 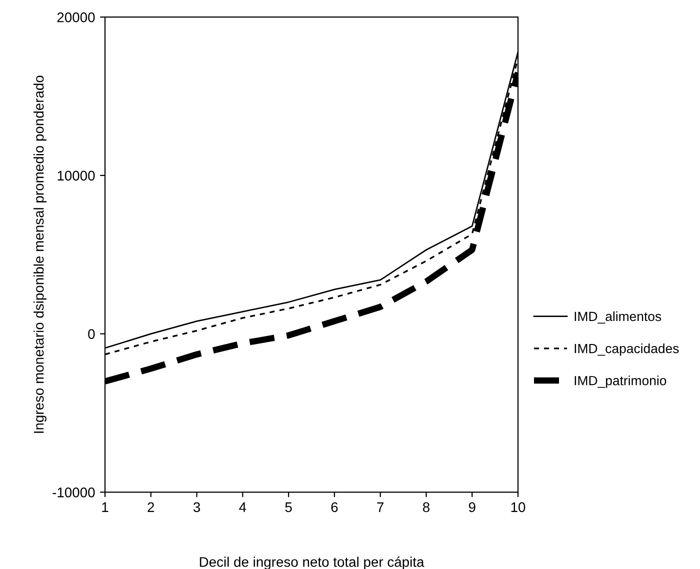 What do you see at coordinates (626, 350) in the screenshot?
I see `legend-label: IMD_capacidades` at bounding box center [626, 350].